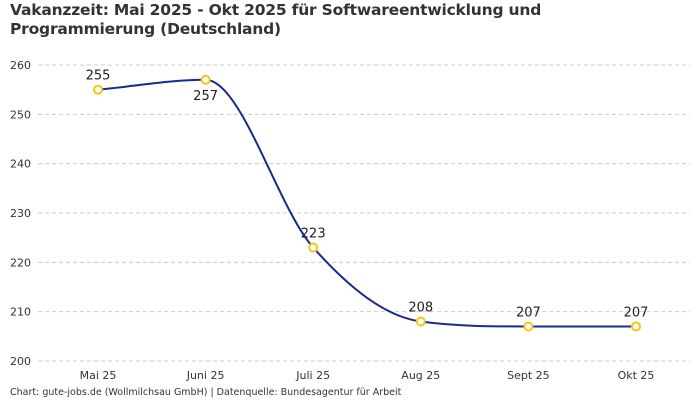 The width and height of the screenshot is (700, 400). What do you see at coordinates (20, 361) in the screenshot?
I see `y-tick-label: 200` at bounding box center [20, 361].